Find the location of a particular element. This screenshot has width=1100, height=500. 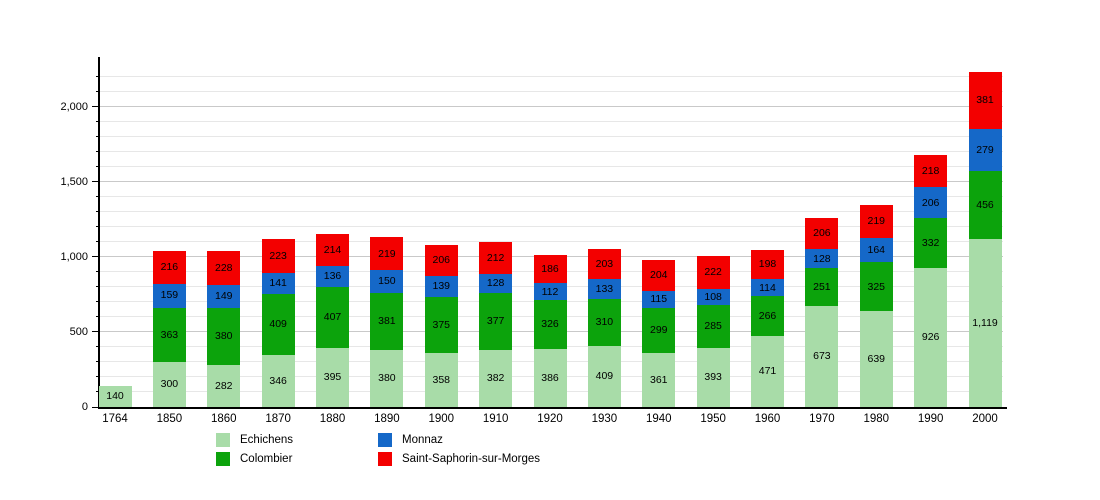

bar-segment-monnaz: 136 is located at coordinates (332, 276).